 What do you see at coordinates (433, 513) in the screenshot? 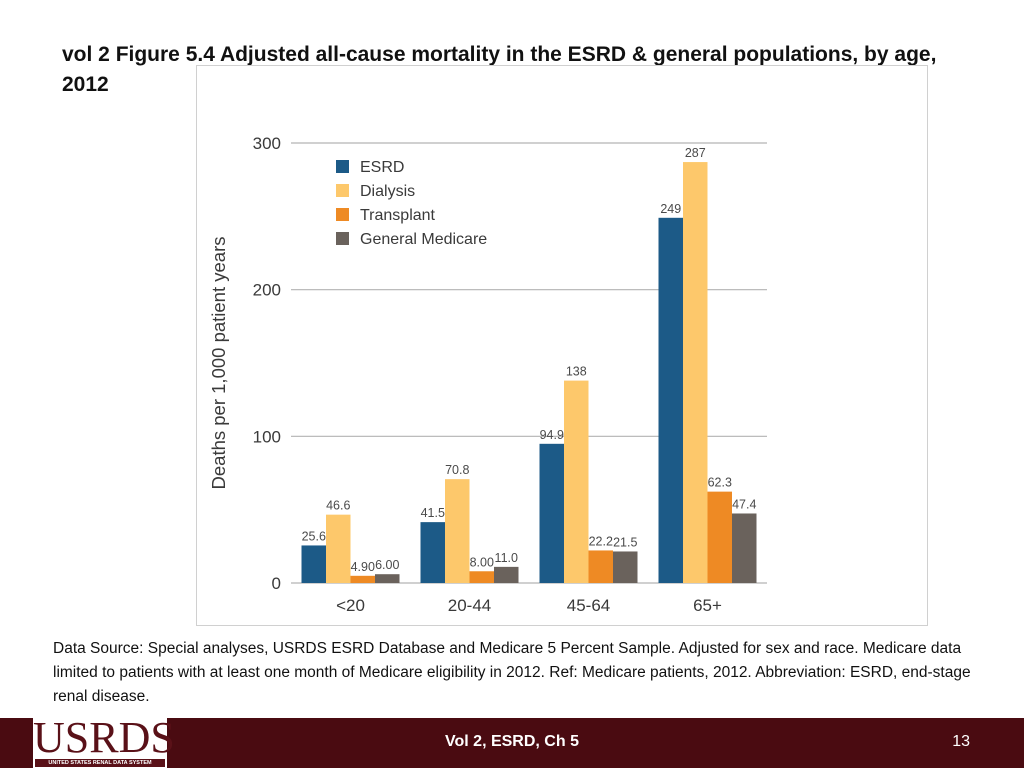
I see `bar-value-label: 41.5` at bounding box center [433, 513].